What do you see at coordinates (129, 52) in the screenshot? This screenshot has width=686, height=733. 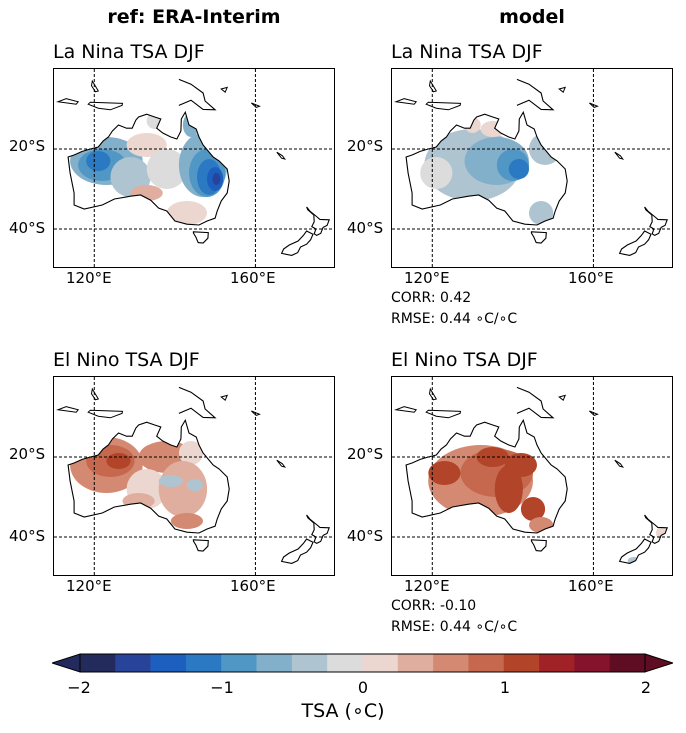 I see `panel-title-ref-lanina: La Nina TSA DJF` at bounding box center [129, 52].